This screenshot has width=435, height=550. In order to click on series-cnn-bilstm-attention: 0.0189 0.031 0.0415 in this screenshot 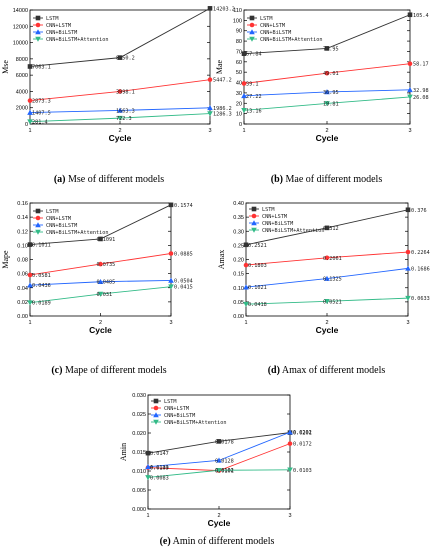, I will do `click(110, 295)`.